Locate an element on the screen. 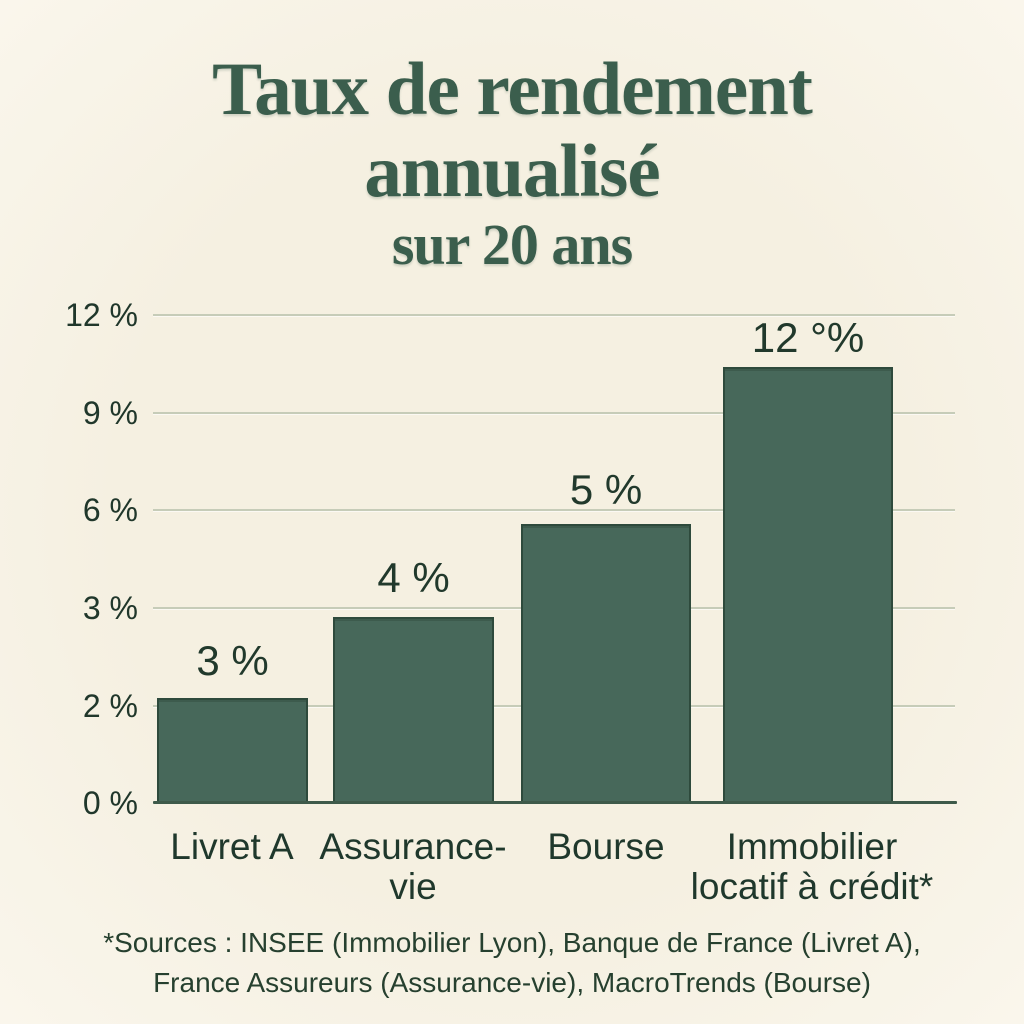 The image size is (1024, 1024). y-axis-tick-9: 9 % is located at coordinates (110, 413).